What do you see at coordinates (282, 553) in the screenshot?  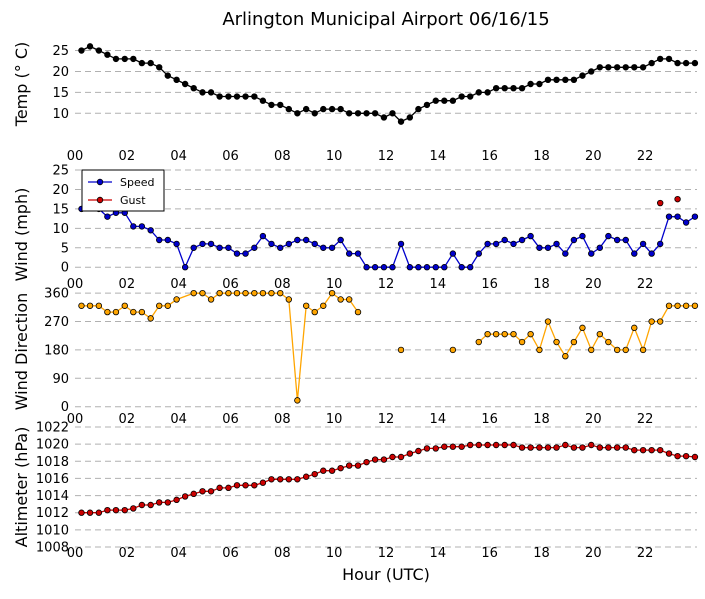 I see `x-tick-label-altimeter: 08` at bounding box center [282, 553].